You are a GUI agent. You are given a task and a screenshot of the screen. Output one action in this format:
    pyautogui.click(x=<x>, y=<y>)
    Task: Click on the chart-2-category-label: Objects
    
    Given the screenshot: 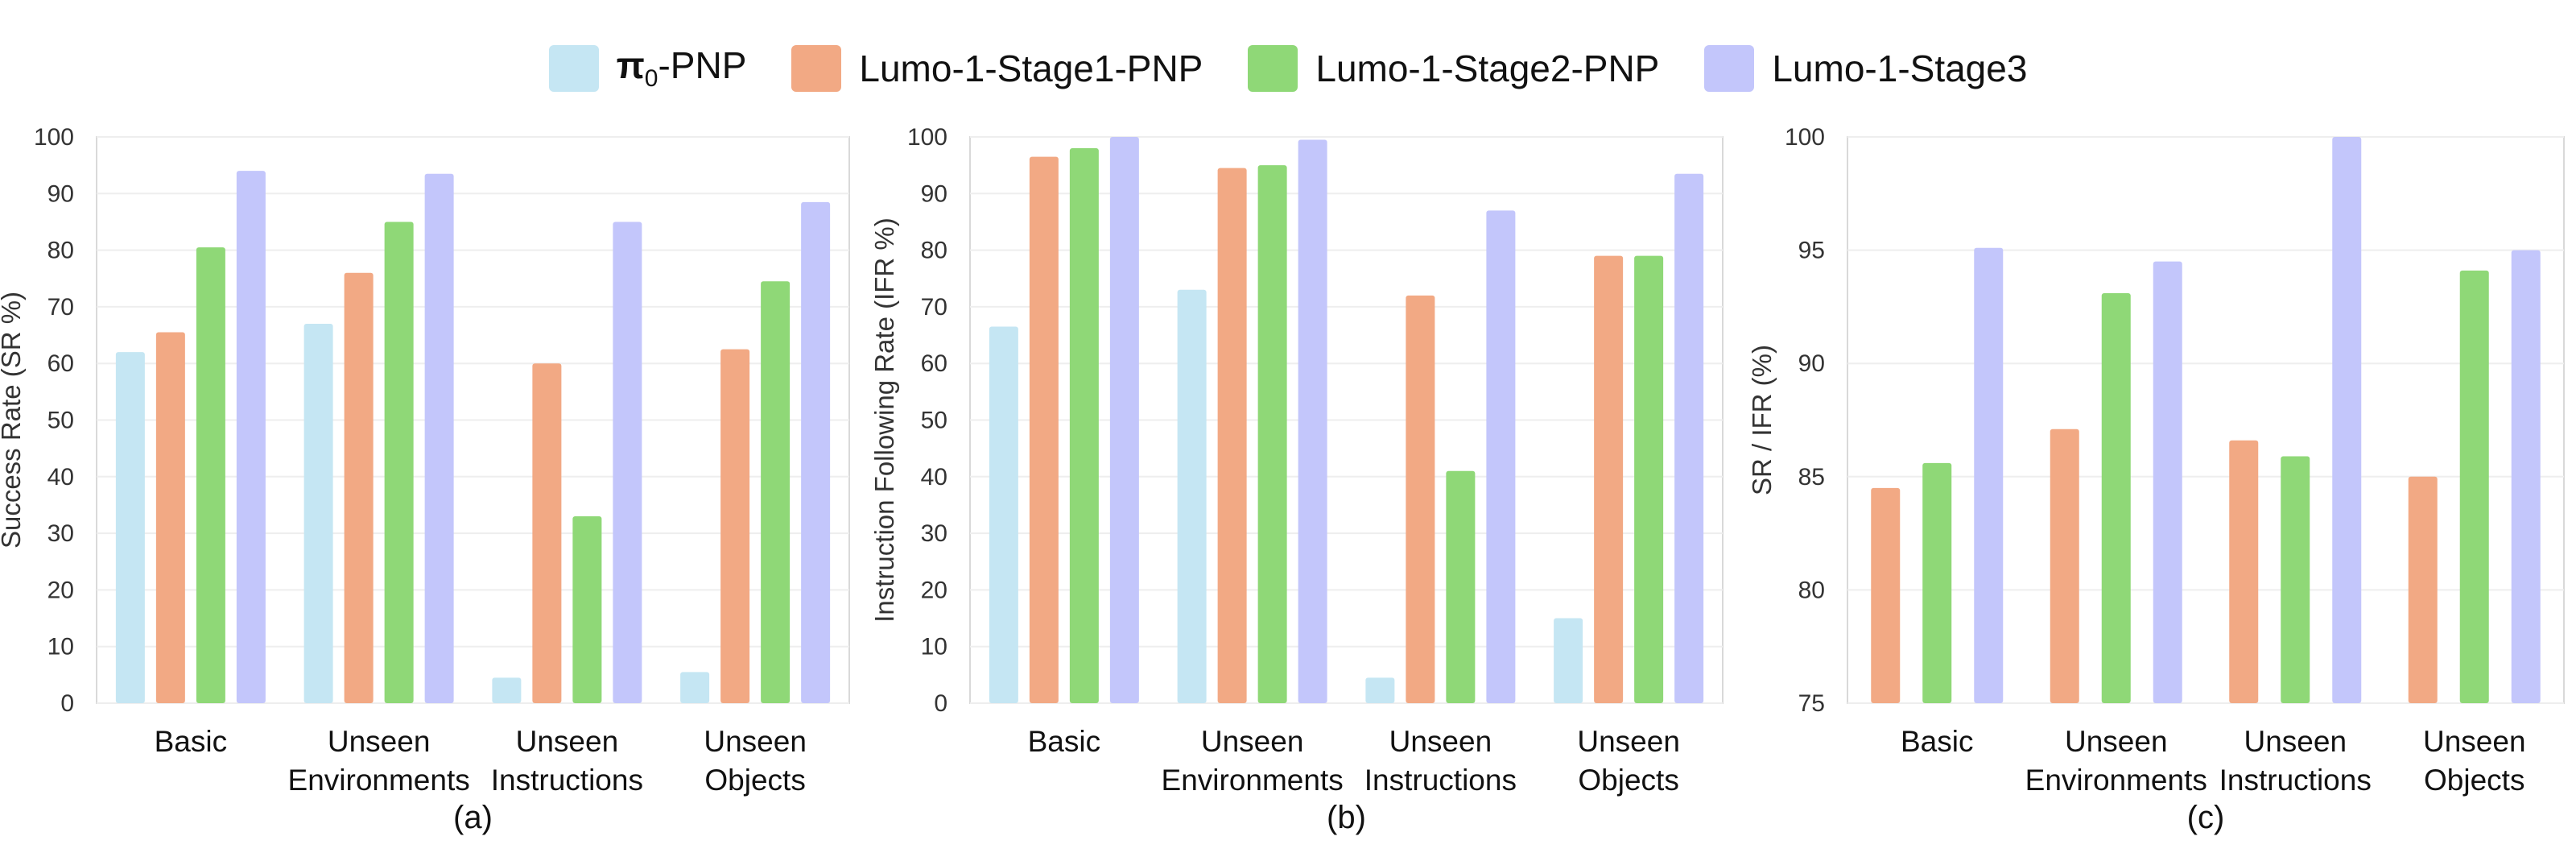 What is the action you would take?
    pyautogui.click(x=1628, y=780)
    